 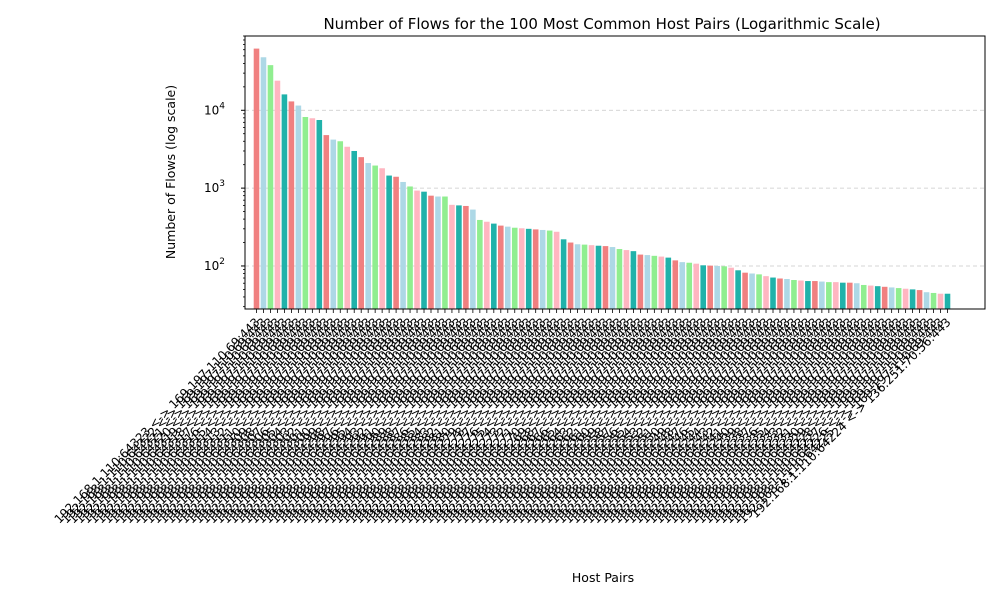 I want to click on y-axis-label: Number of Flows (log scale), so click(x=170, y=172).